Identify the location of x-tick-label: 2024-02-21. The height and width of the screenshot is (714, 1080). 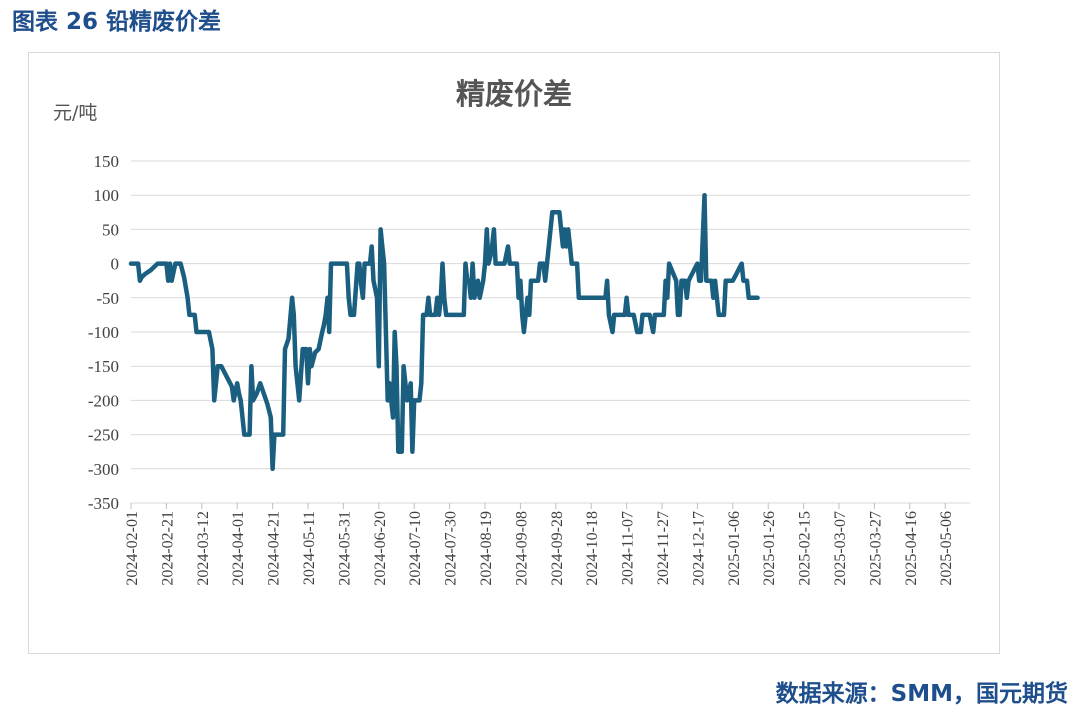
(167, 548).